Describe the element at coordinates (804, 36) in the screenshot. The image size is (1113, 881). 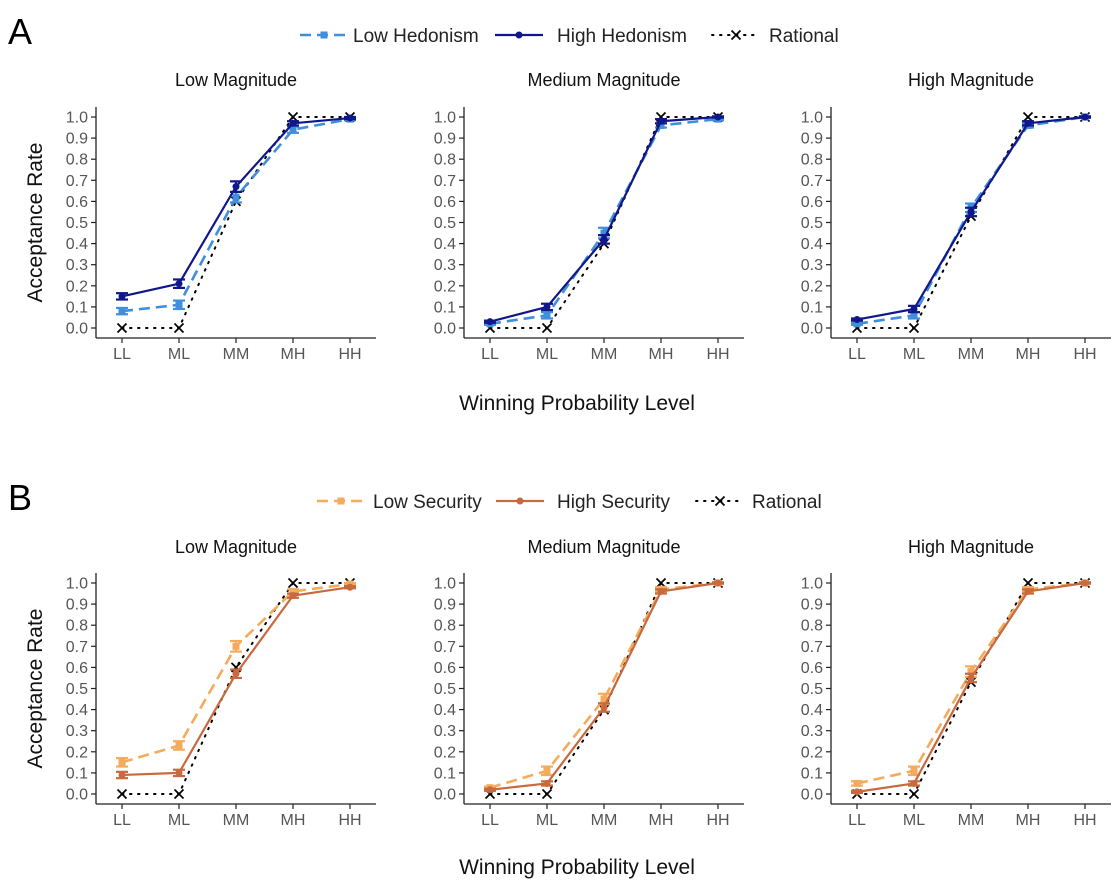
I see `legend-label: Rational` at that location.